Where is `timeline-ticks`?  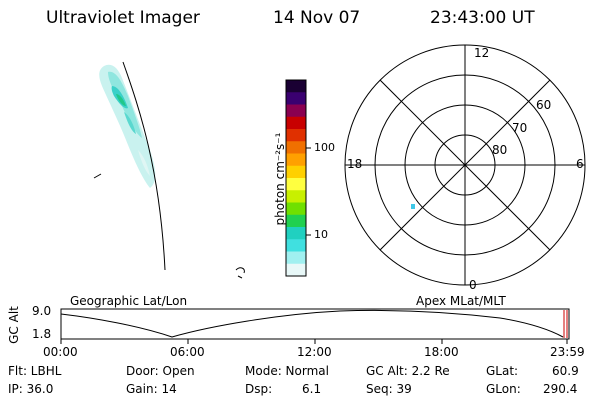 timeline-ticks is located at coordinates (314, 341).